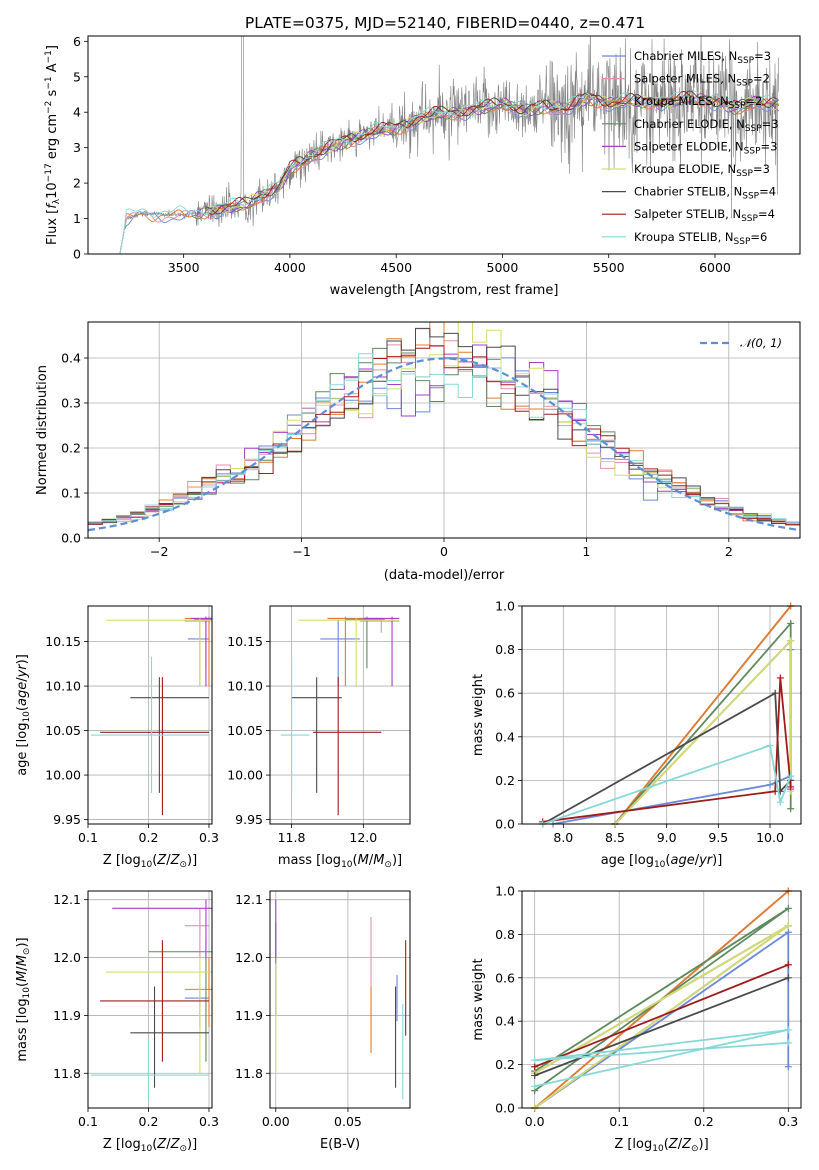 The width and height of the screenshot is (819, 1170). I want to click on x-tick-label: 8.5, so click(615, 837).